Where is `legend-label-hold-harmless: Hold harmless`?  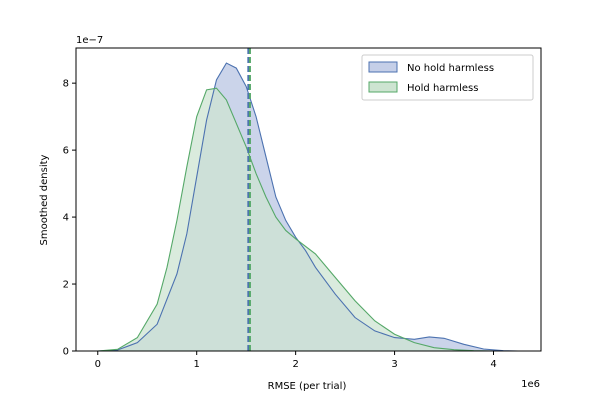
legend-label-hold-harmless: Hold harmless is located at coordinates (442, 88).